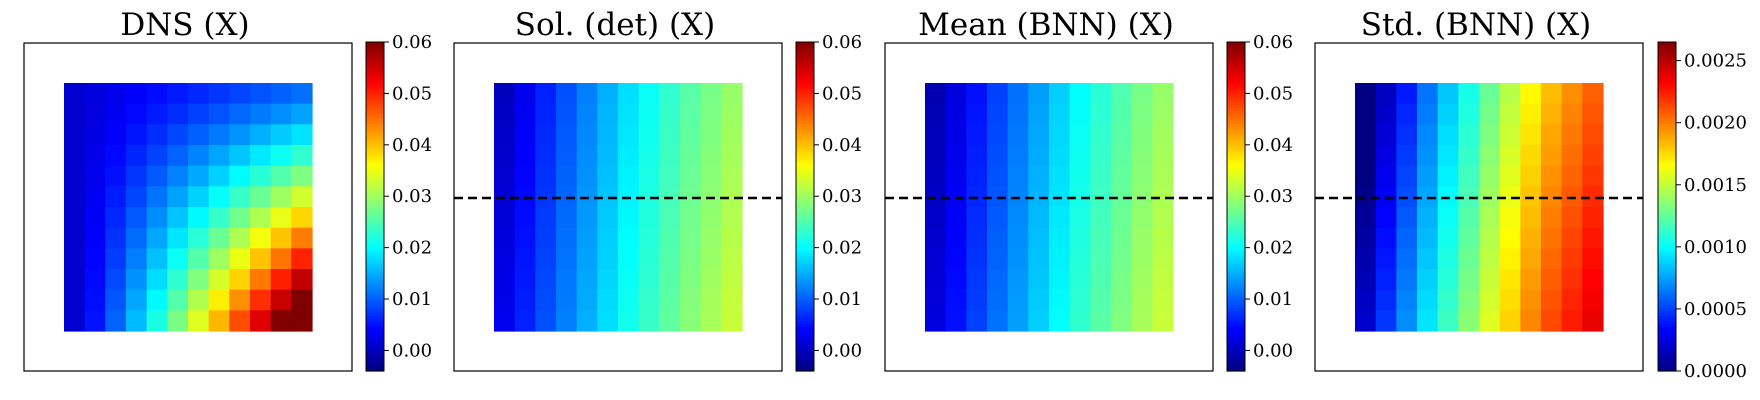  What do you see at coordinates (1715, 309) in the screenshot?
I see `colorbar-tick-label: 0.0005` at bounding box center [1715, 309].